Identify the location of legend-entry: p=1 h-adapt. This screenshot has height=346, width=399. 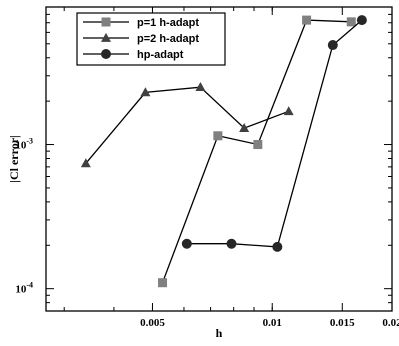
(141, 23).